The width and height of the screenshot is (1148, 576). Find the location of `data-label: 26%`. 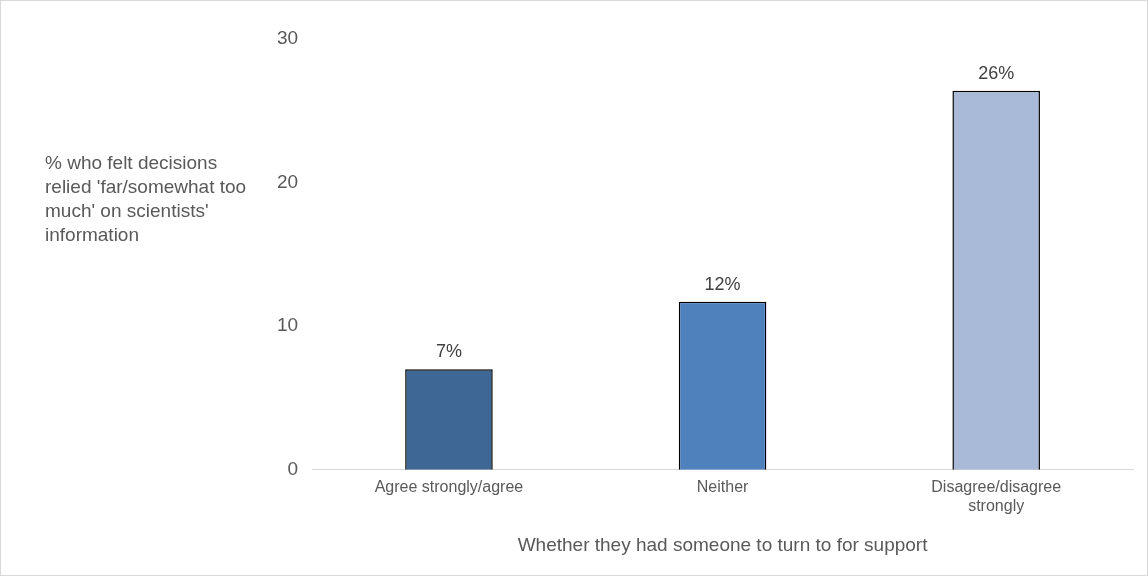

data-label: 26% is located at coordinates (996, 72).